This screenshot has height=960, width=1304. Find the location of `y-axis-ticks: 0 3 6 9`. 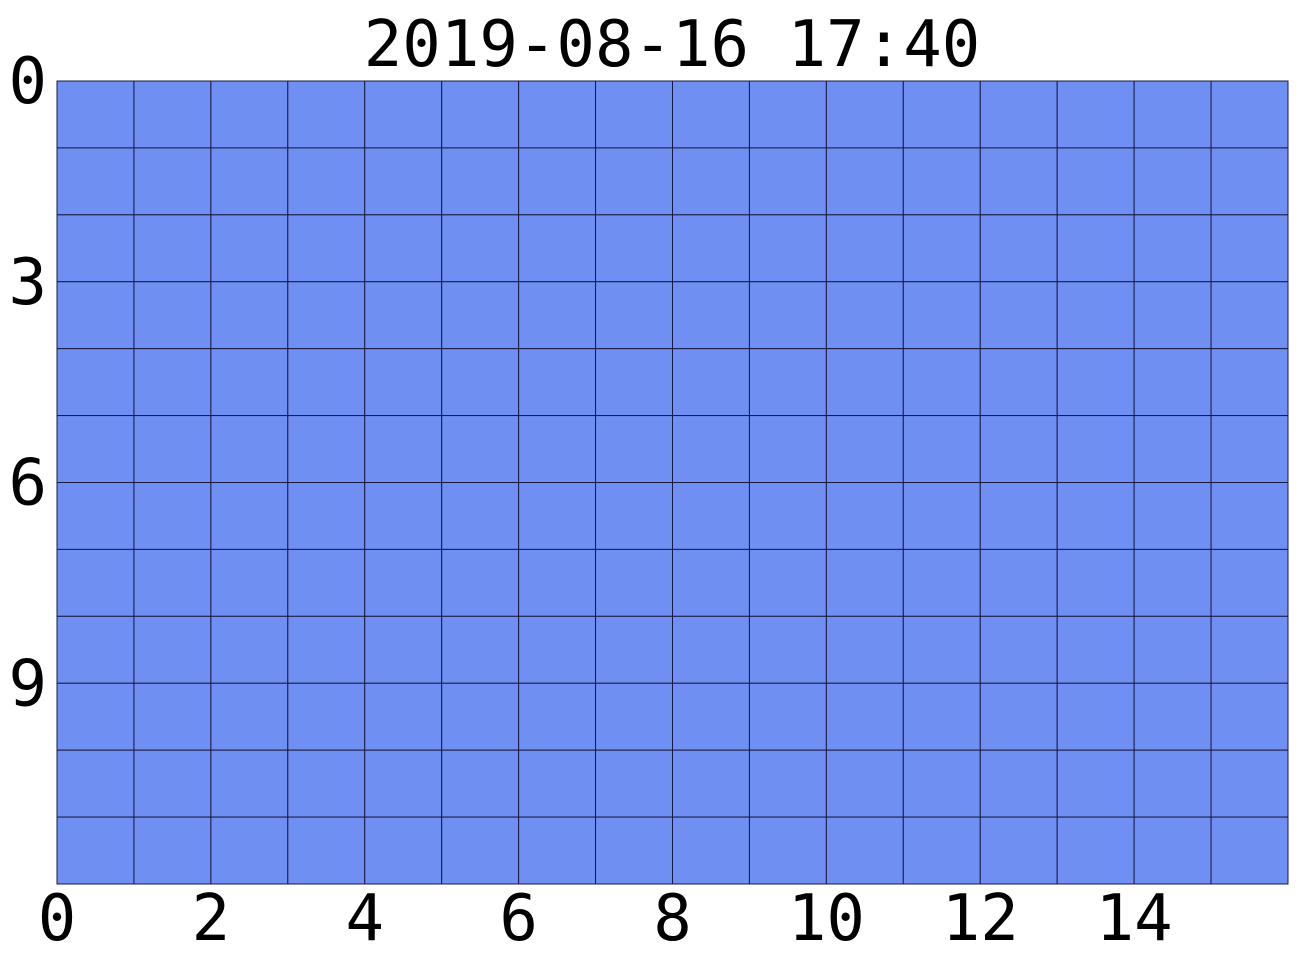

y-axis-ticks: 0 3 6 9 is located at coordinates (27, 383).